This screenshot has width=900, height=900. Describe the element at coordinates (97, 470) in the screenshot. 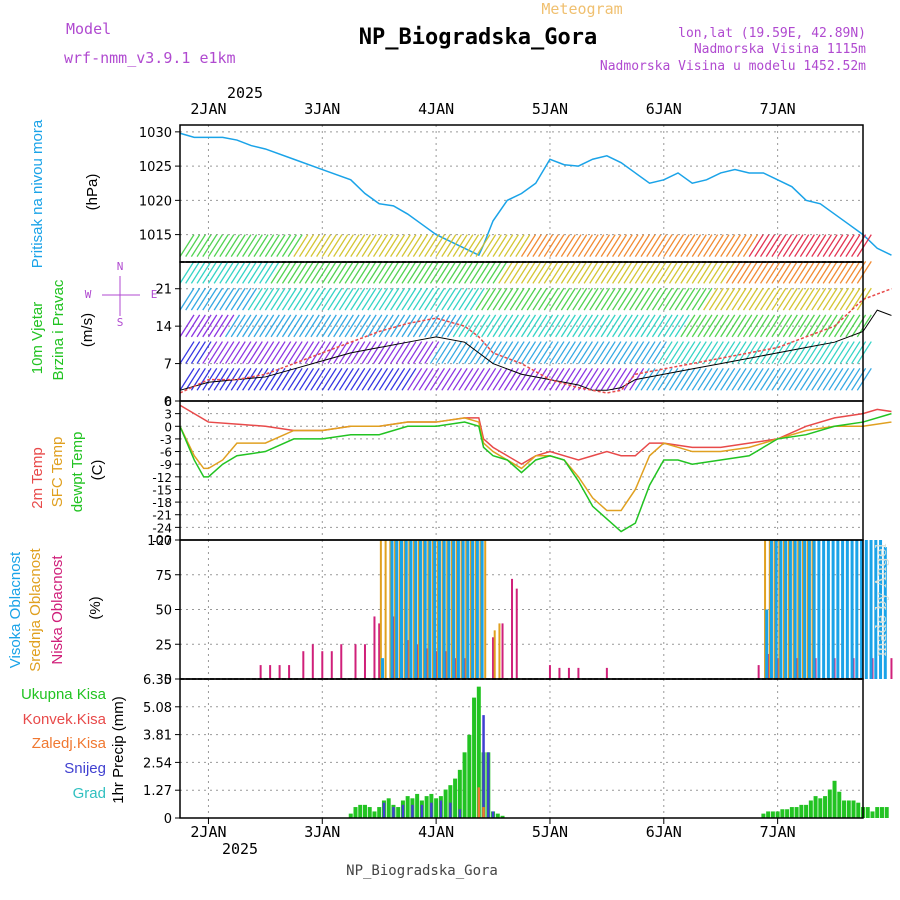

I see `temp-unit: (C)` at that location.